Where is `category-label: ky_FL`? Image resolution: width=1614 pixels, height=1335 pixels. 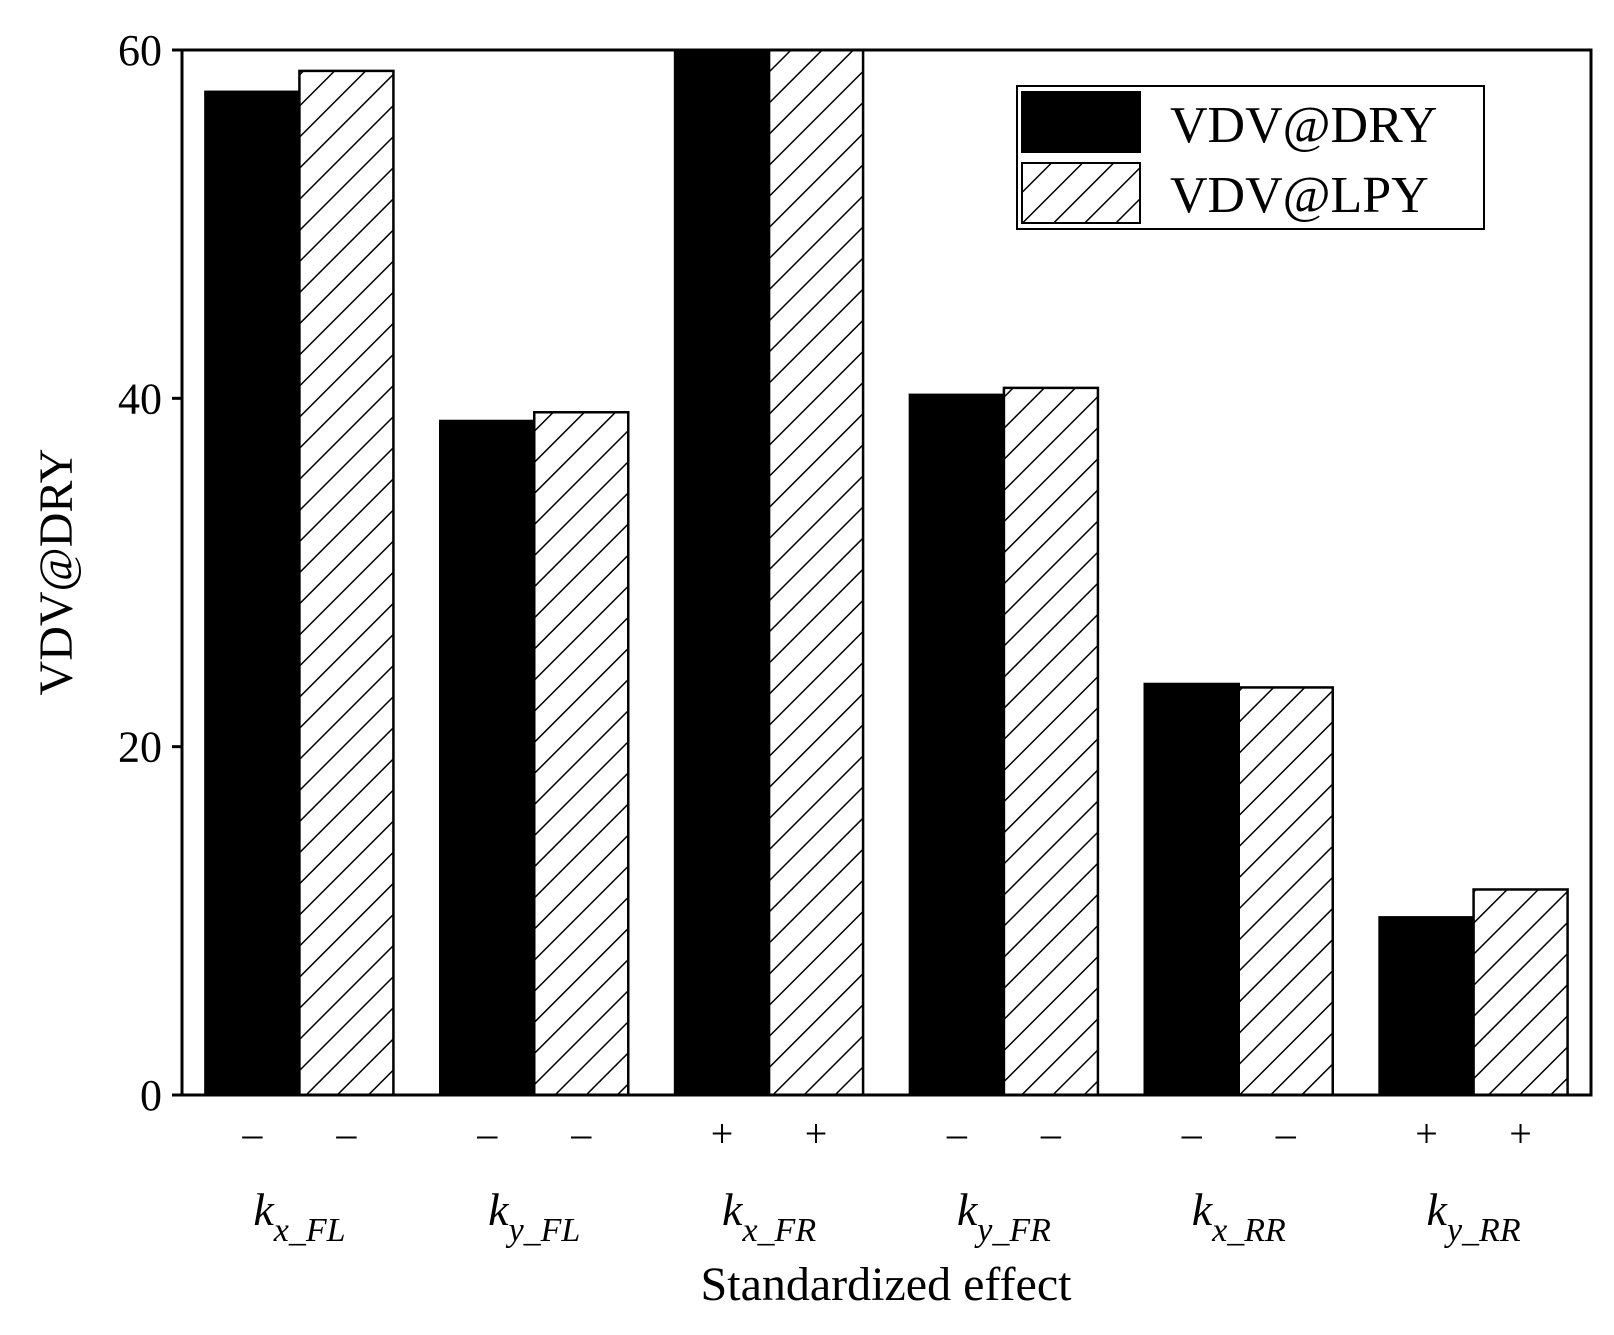 category-label: ky_FL is located at coordinates (534, 1216).